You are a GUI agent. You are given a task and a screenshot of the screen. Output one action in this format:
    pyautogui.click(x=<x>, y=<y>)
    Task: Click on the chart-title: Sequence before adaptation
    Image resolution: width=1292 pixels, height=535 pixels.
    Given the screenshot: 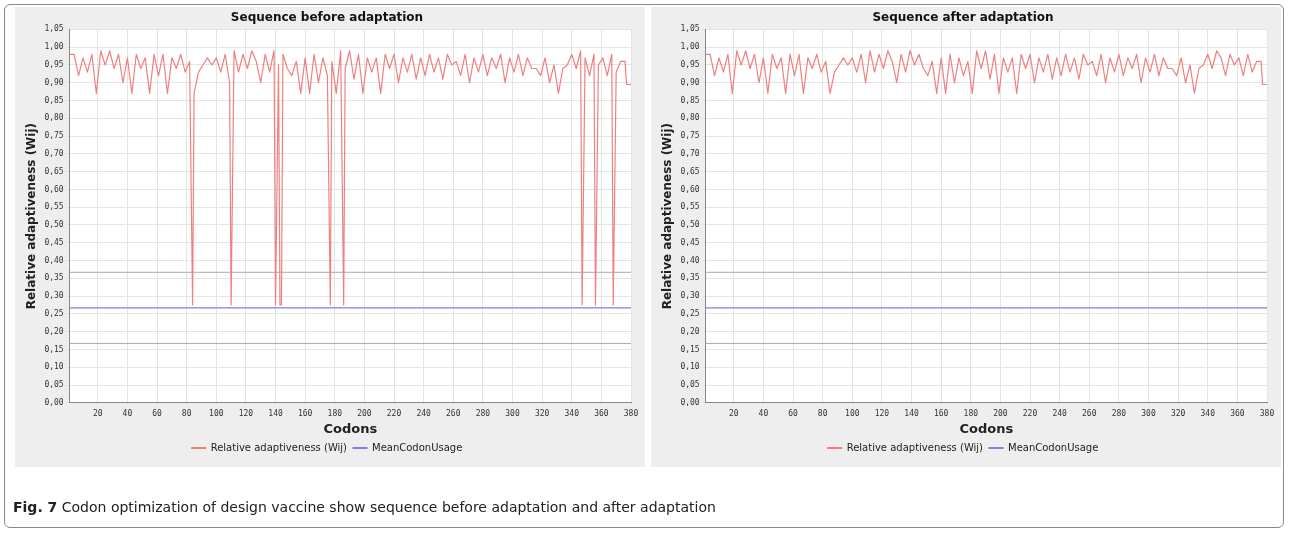 What is the action you would take?
    pyautogui.click(x=327, y=17)
    